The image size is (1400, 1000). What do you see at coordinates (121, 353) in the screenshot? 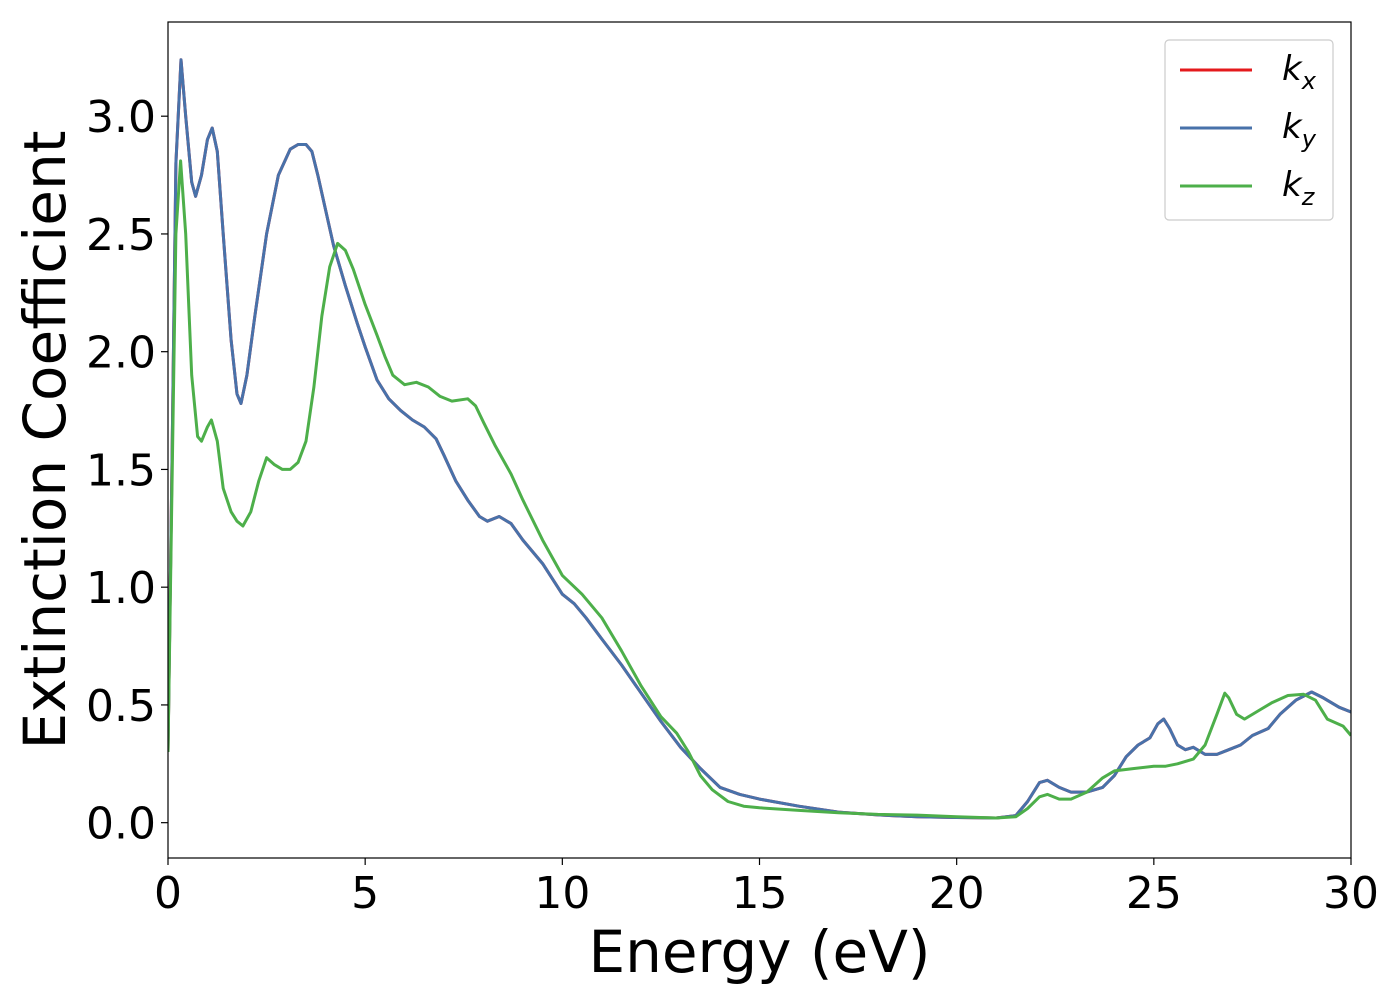
I see `y-tick-label: 2.0` at bounding box center [121, 353].